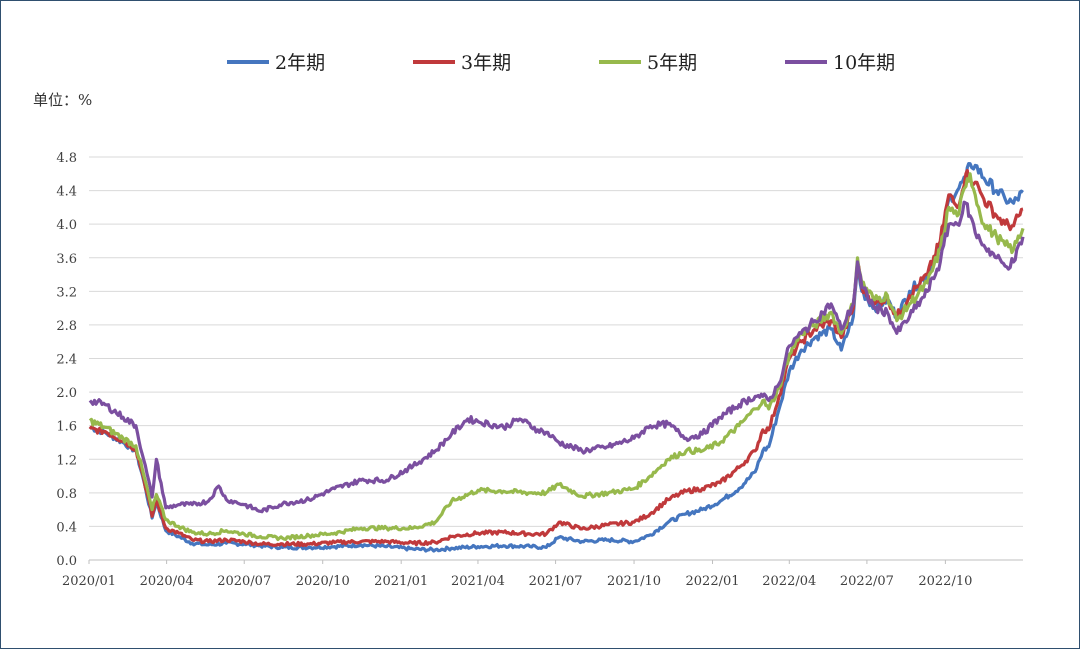 Image resolution: width=1080 pixels, height=652 pixels. What do you see at coordinates (323, 581) in the screenshot?
I see `x-tick-label: 2020/10` at bounding box center [323, 581].